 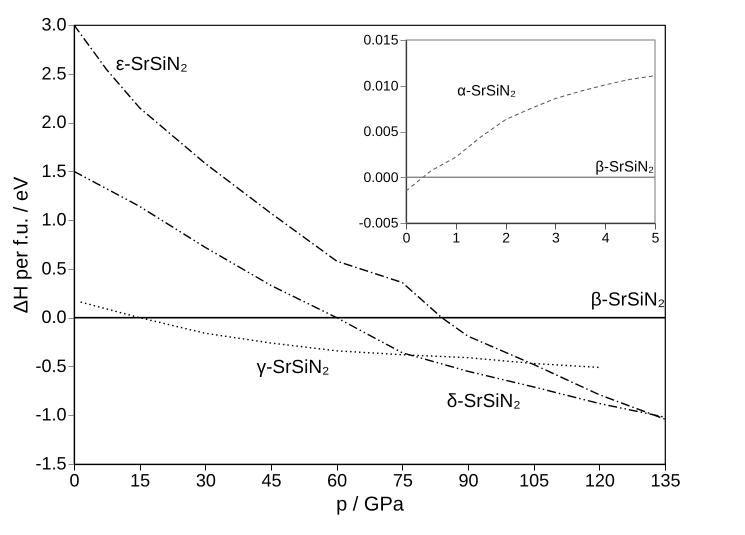 What do you see at coordinates (152, 64) in the screenshot?
I see `series-label: ε-SrSiN₂` at bounding box center [152, 64].